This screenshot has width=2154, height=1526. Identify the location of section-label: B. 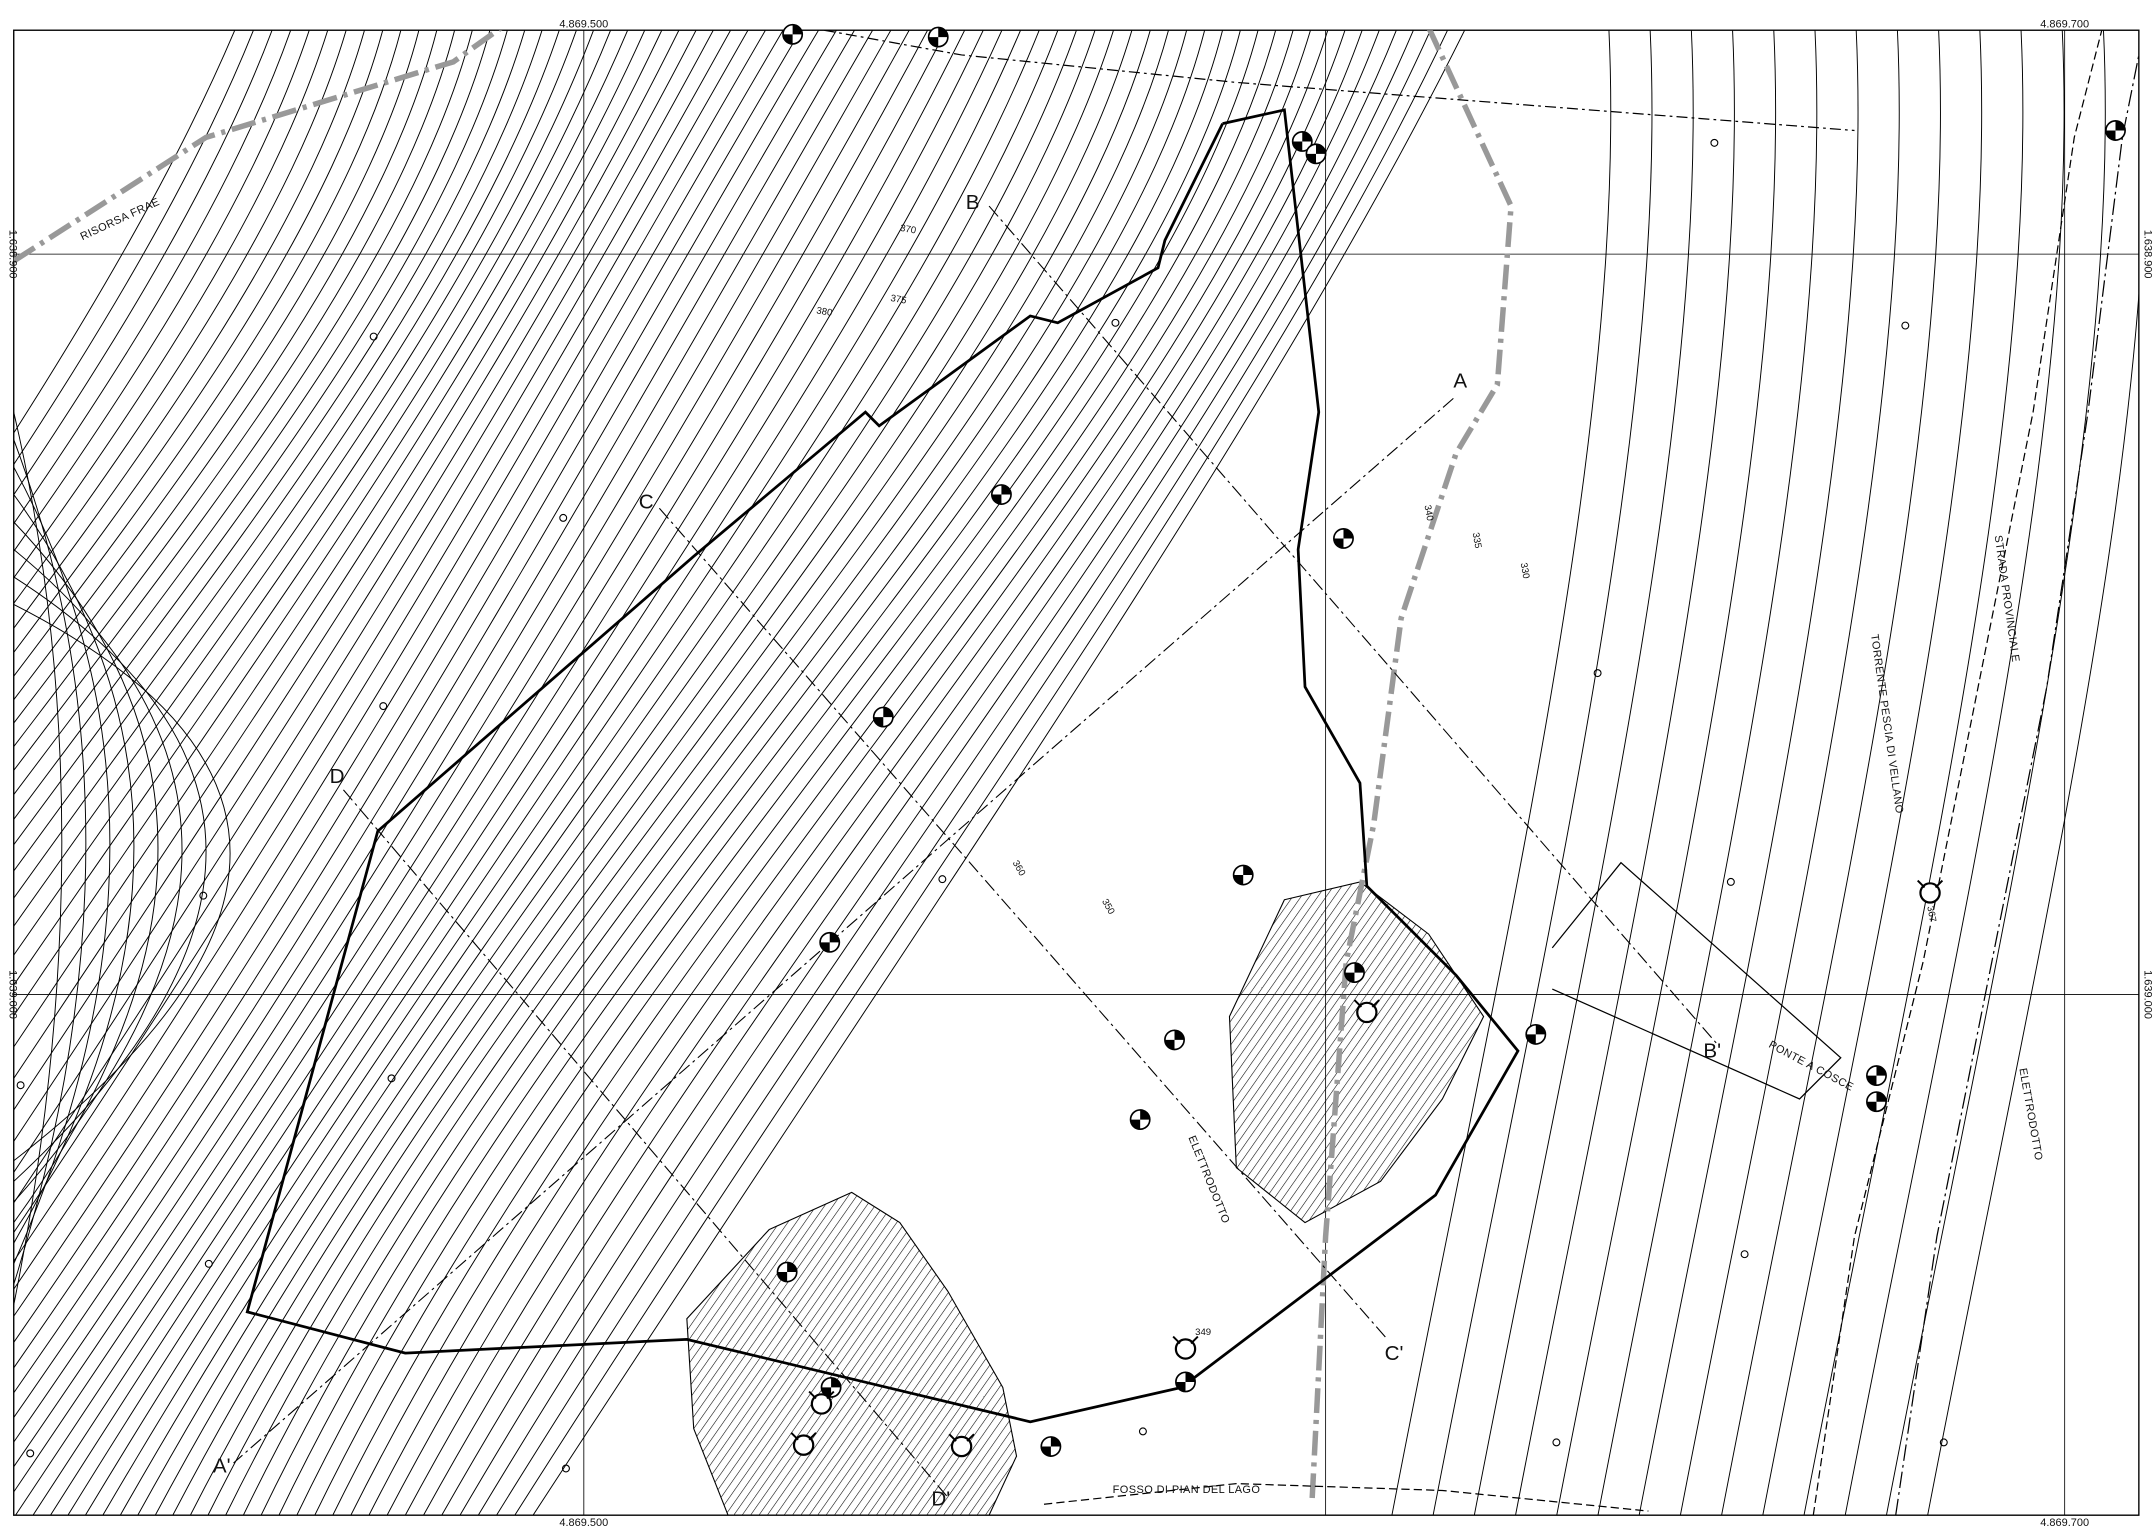
(973, 202).